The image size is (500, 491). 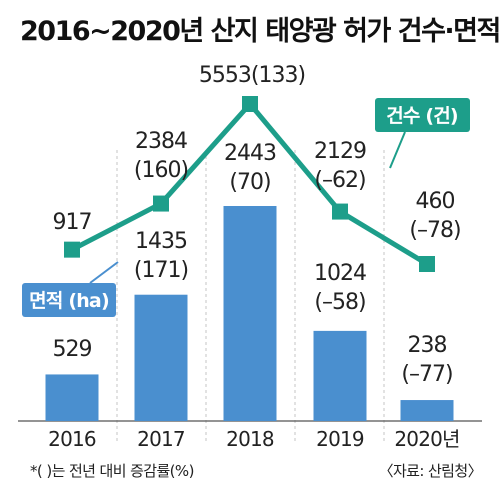 What do you see at coordinates (72, 349) in the screenshot?
I see `bar-value-2016: 529` at bounding box center [72, 349].